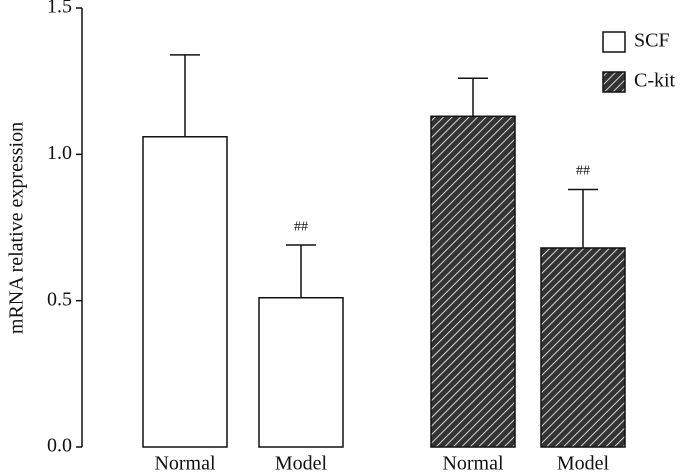 The height and width of the screenshot is (475, 700). Describe the element at coordinates (655, 81) in the screenshot. I see `legend-label: C-kit` at that location.